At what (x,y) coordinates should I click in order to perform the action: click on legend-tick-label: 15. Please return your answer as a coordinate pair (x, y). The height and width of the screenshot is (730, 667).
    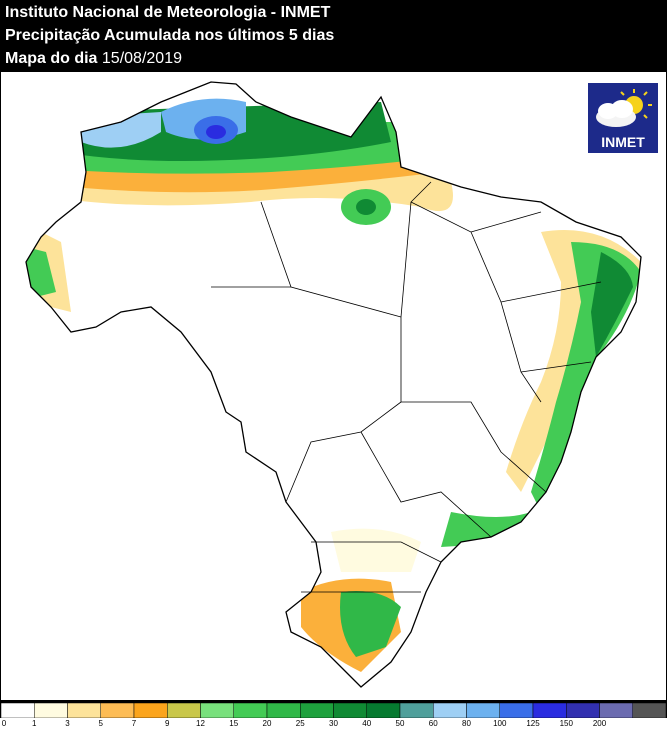
    Looking at the image, I should click on (234, 723).